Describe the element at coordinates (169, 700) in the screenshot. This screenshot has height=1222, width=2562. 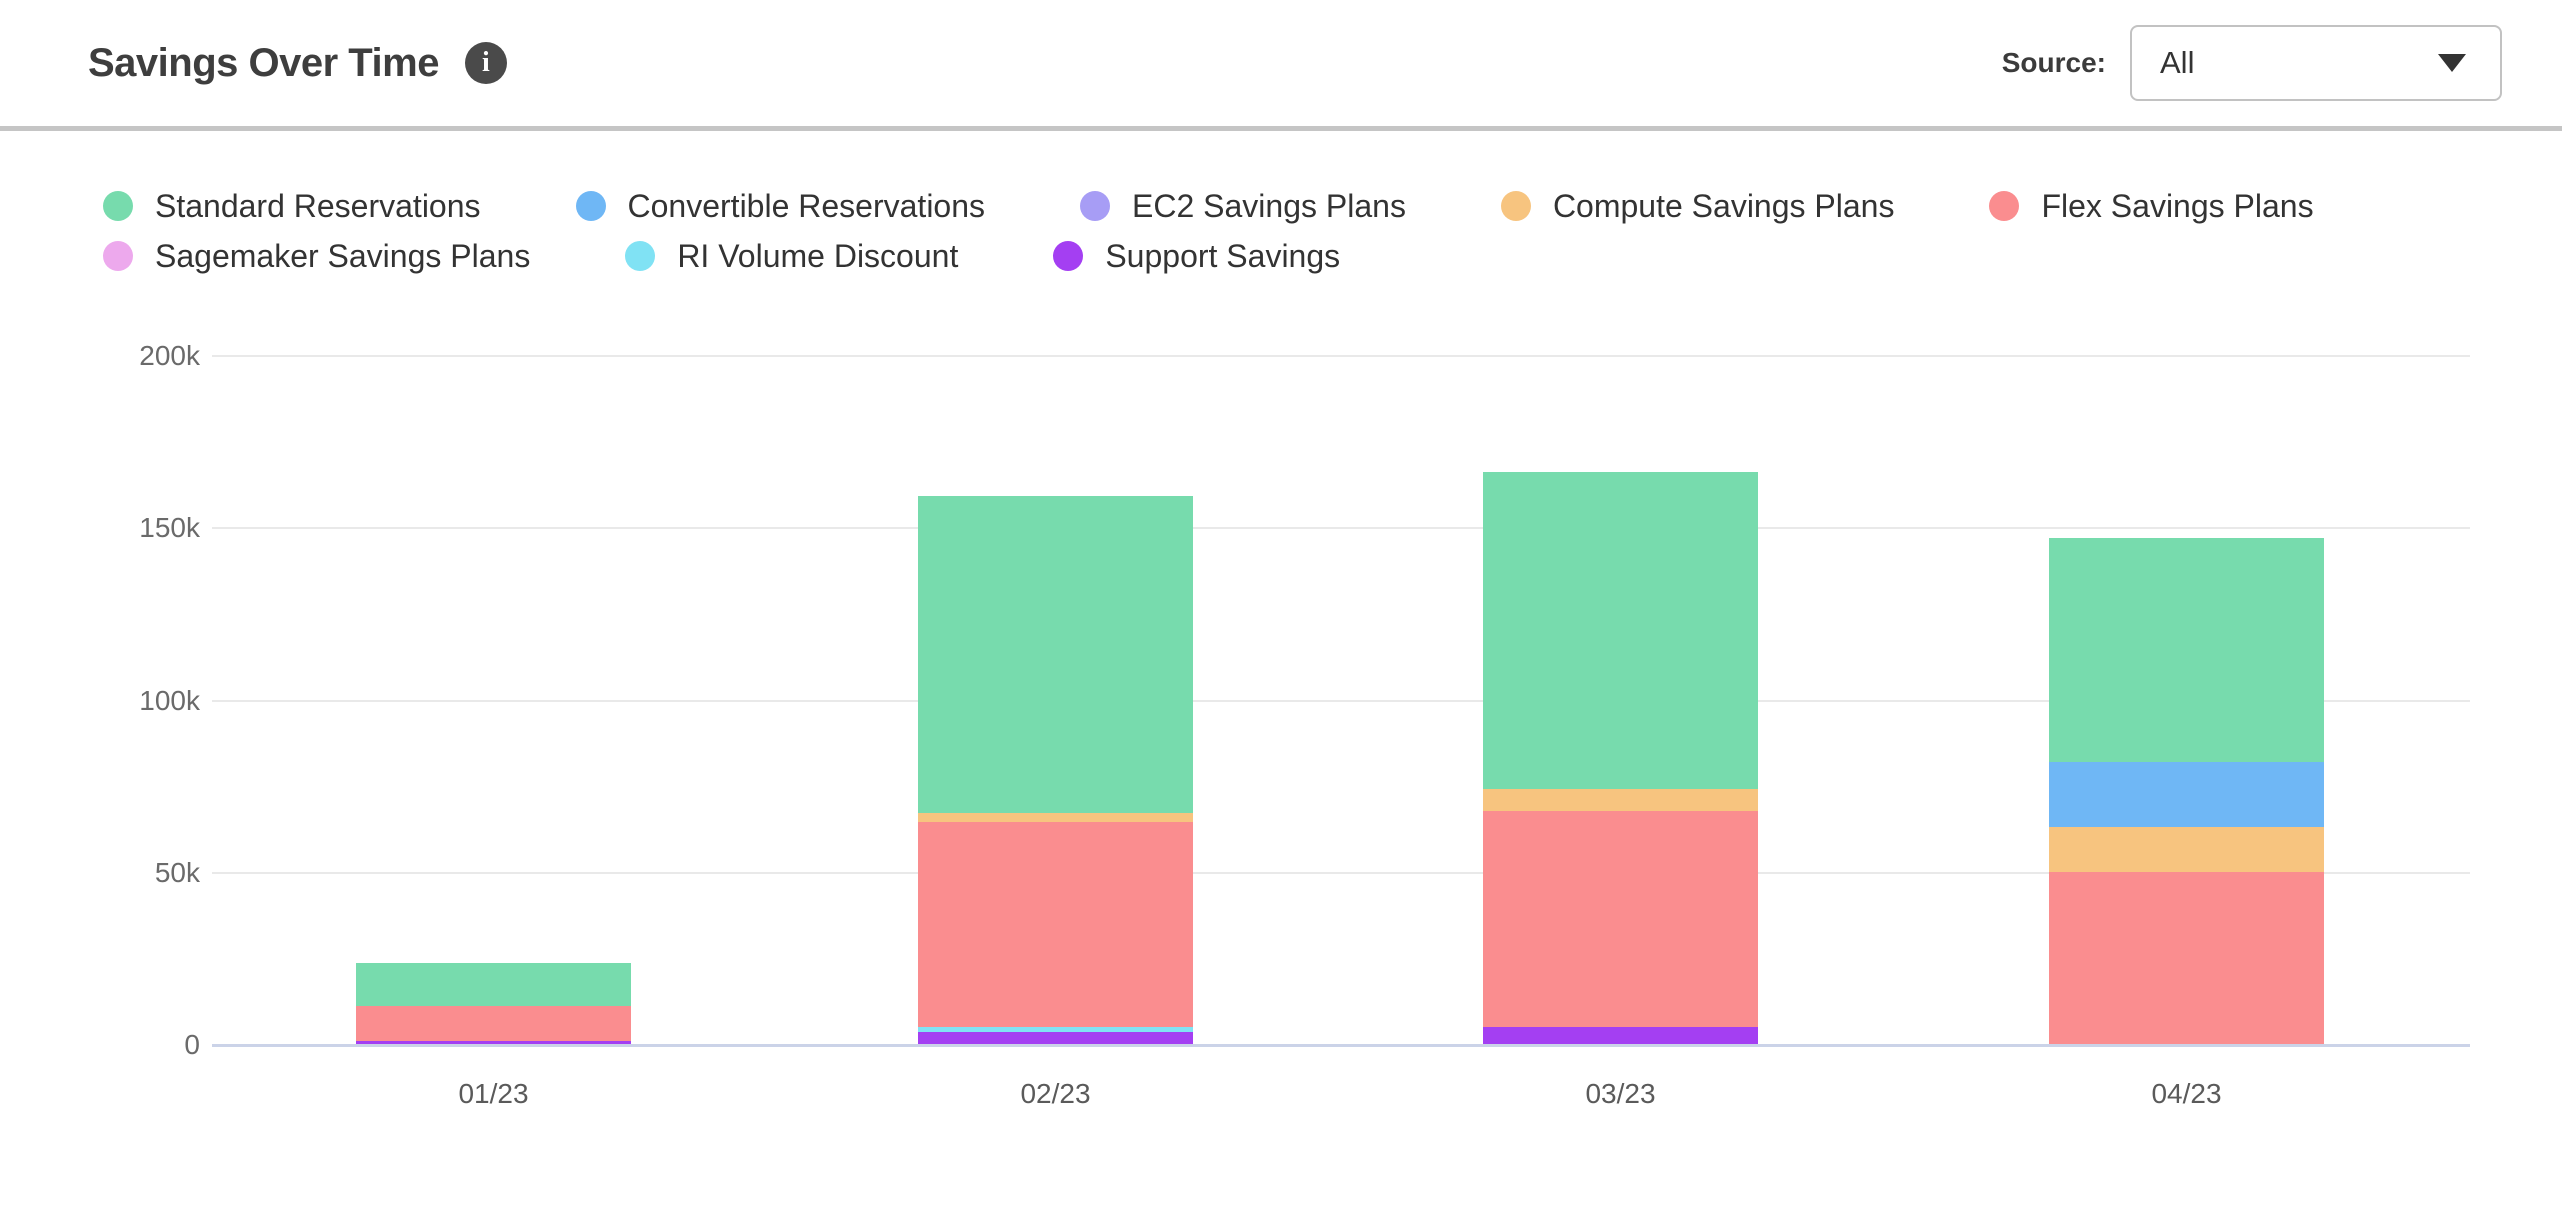
I see `y-axis-tick-label: 100k` at that location.